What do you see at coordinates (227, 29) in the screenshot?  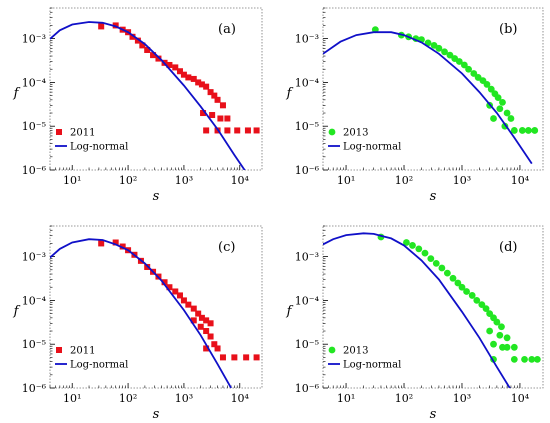 I see `panel-label: (a)` at bounding box center [227, 29].